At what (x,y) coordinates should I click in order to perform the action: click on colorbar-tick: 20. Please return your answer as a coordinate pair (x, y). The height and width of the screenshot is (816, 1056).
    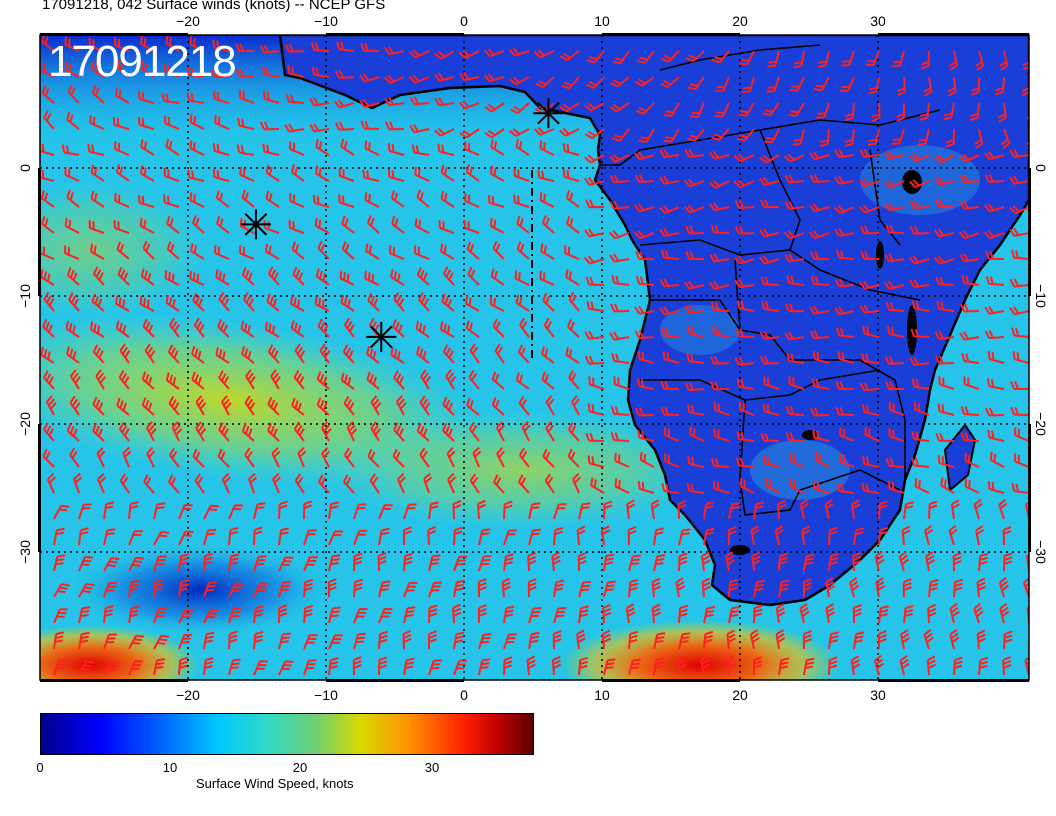
    Looking at the image, I should click on (300, 767).